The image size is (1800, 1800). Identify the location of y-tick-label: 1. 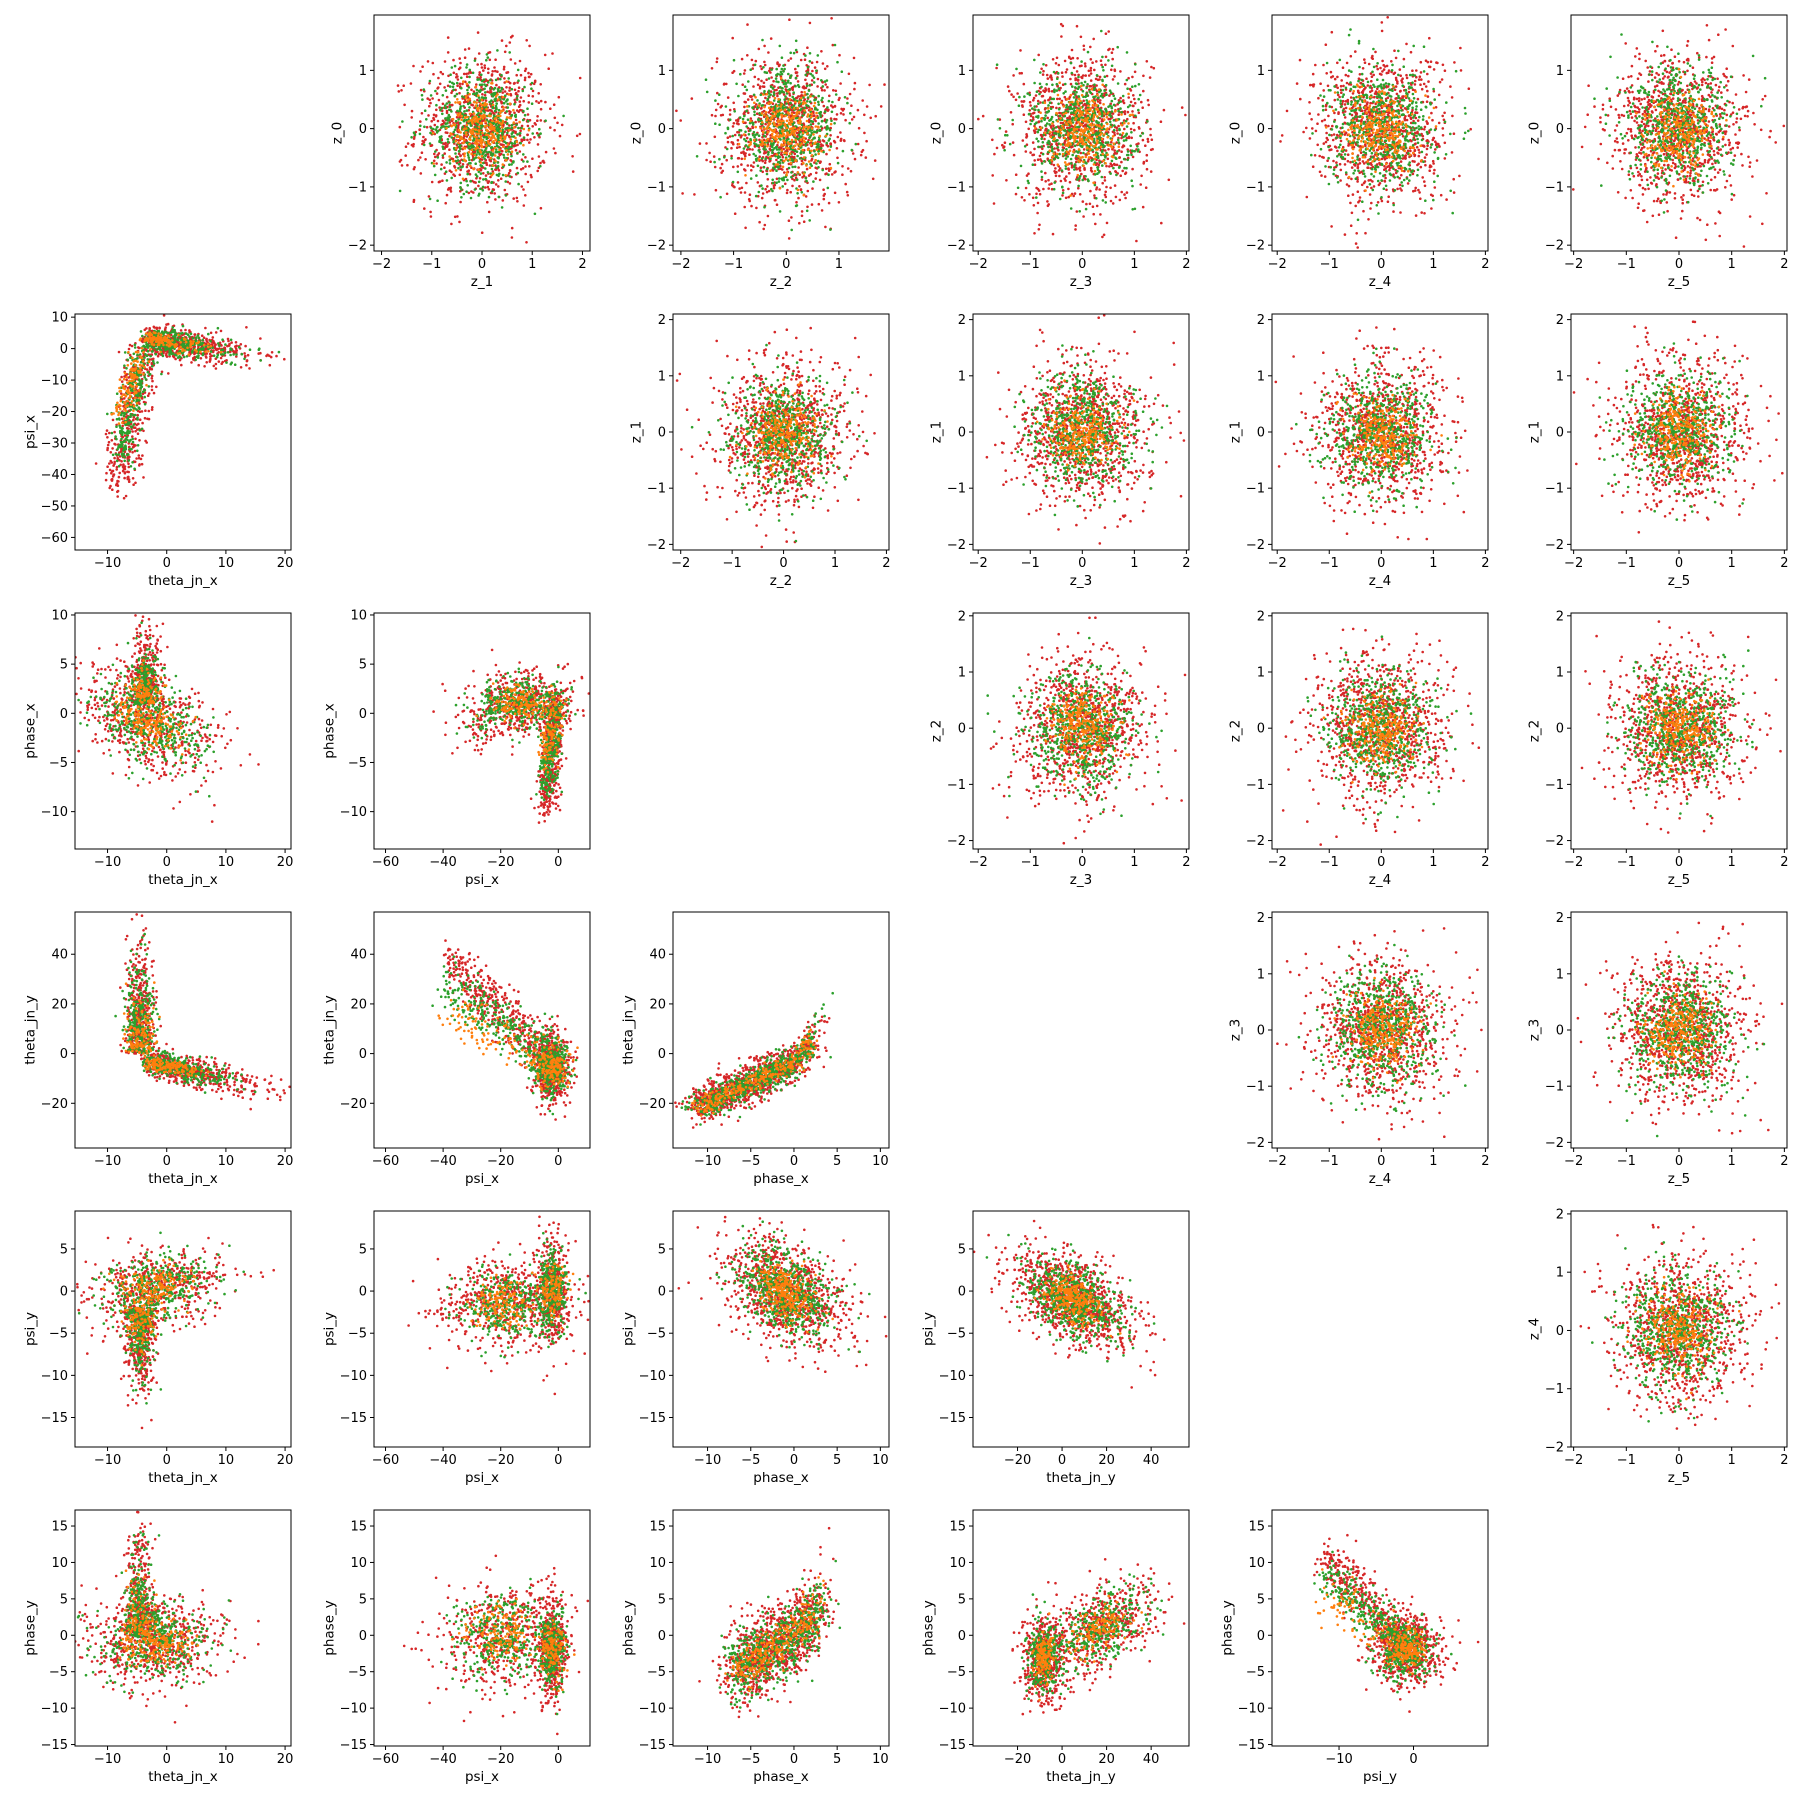
(662, 71).